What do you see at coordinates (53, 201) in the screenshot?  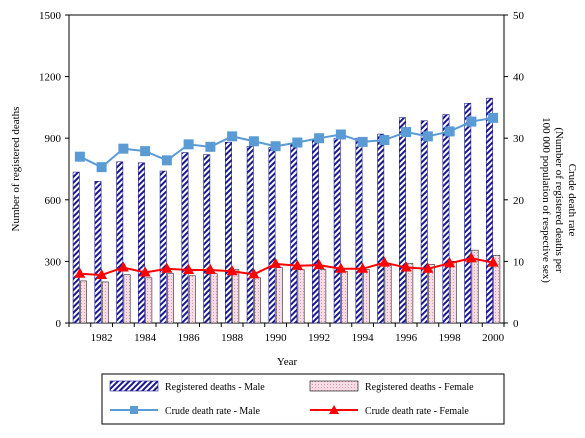 I see `left-tick-label: 600` at bounding box center [53, 201].